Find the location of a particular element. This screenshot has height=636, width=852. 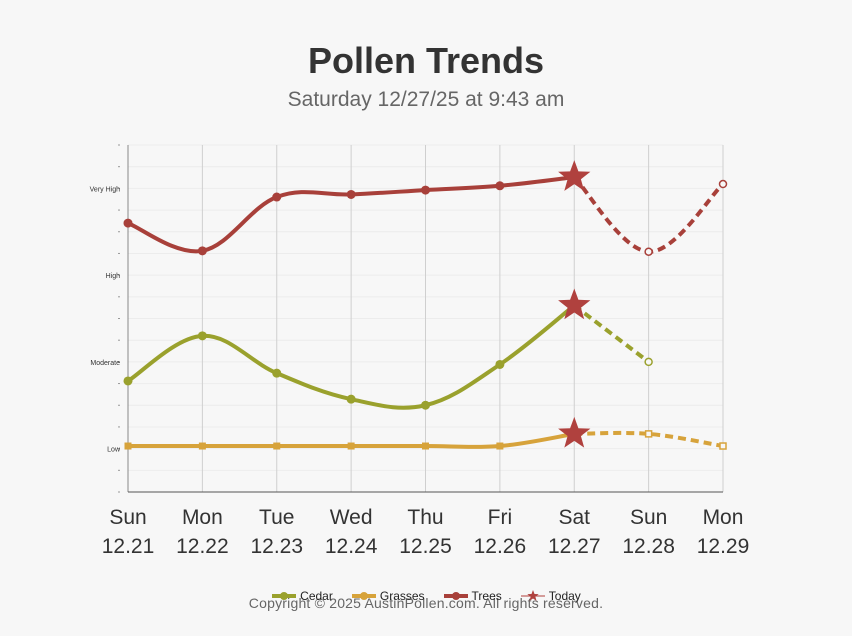

grasses-today-star is located at coordinates (574, 432).